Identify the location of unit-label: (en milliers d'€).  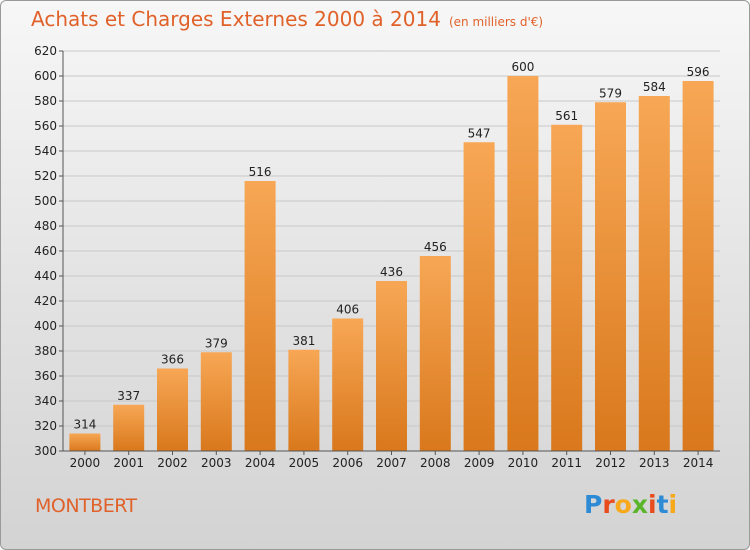
(496, 22).